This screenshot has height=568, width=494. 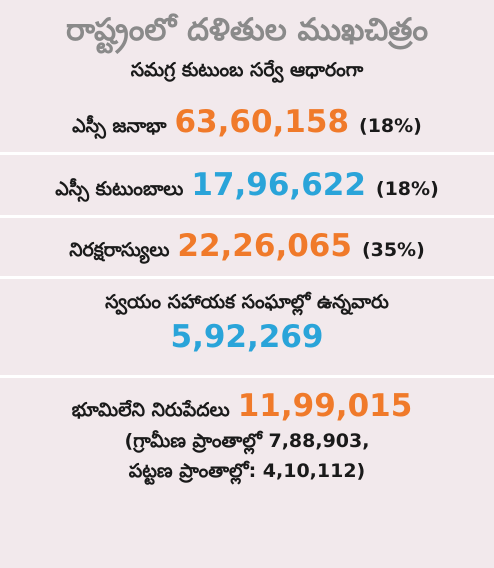 I want to click on stat-value: 17,96,622, so click(x=278, y=185).